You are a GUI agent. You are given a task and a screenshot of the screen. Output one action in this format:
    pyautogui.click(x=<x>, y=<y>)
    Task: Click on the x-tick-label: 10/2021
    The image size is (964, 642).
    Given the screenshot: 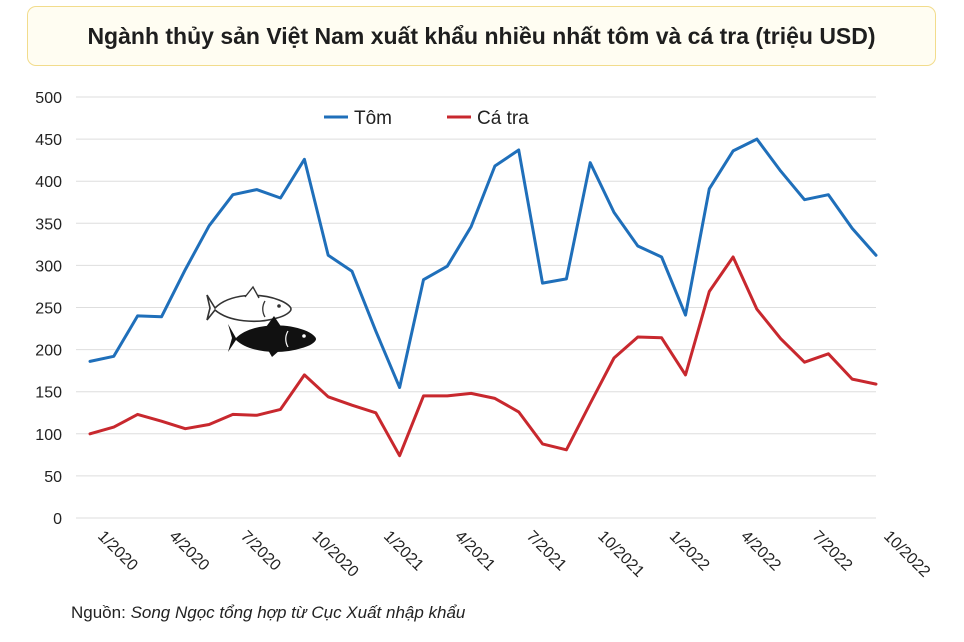 What is the action you would take?
    pyautogui.click(x=620, y=554)
    